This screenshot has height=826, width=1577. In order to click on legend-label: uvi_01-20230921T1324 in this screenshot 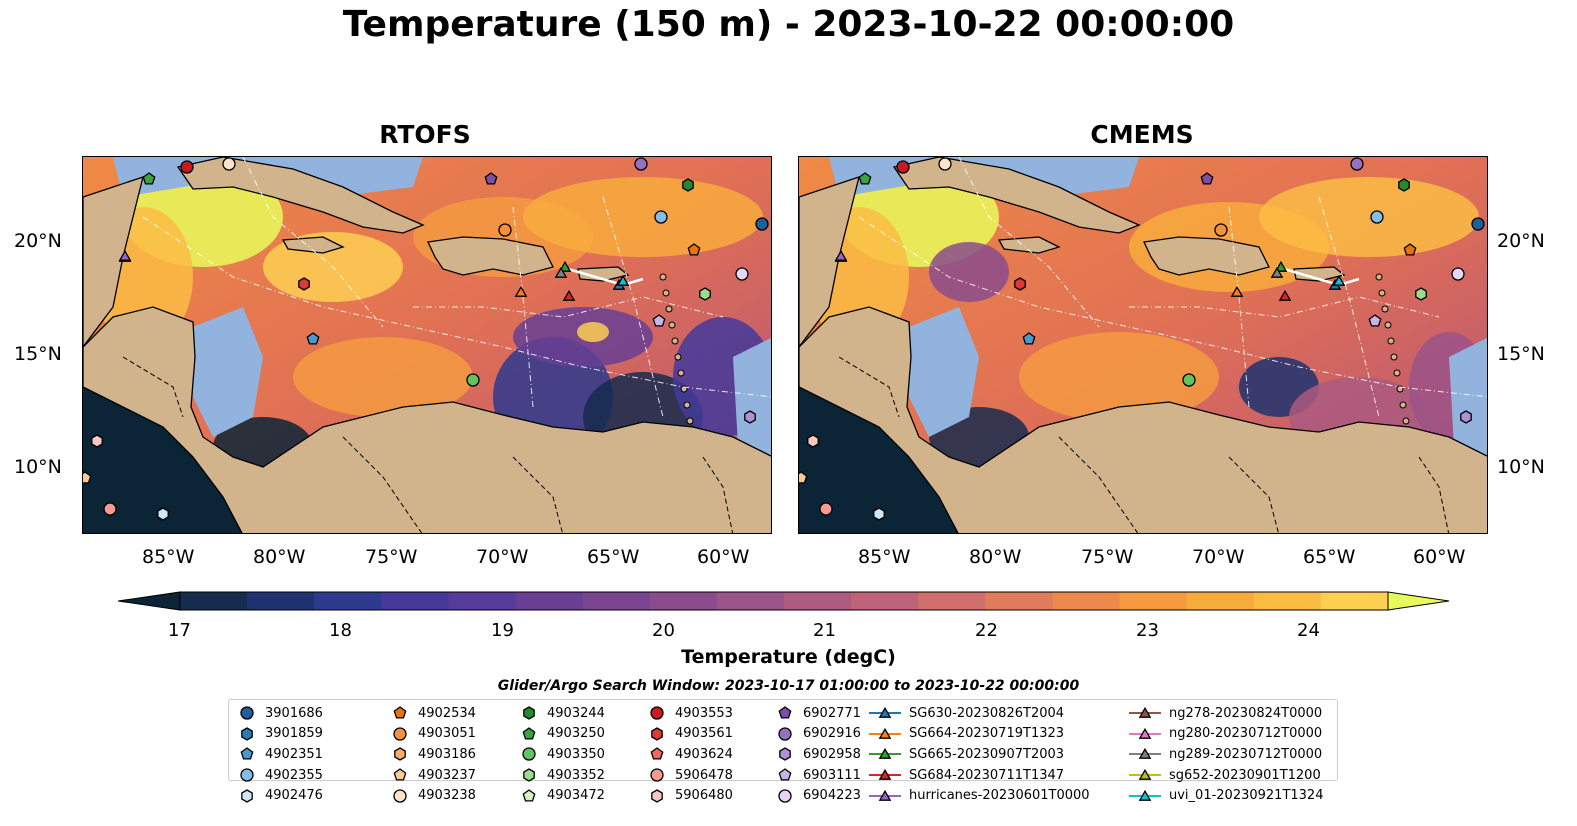, I will do `click(1246, 796)`.